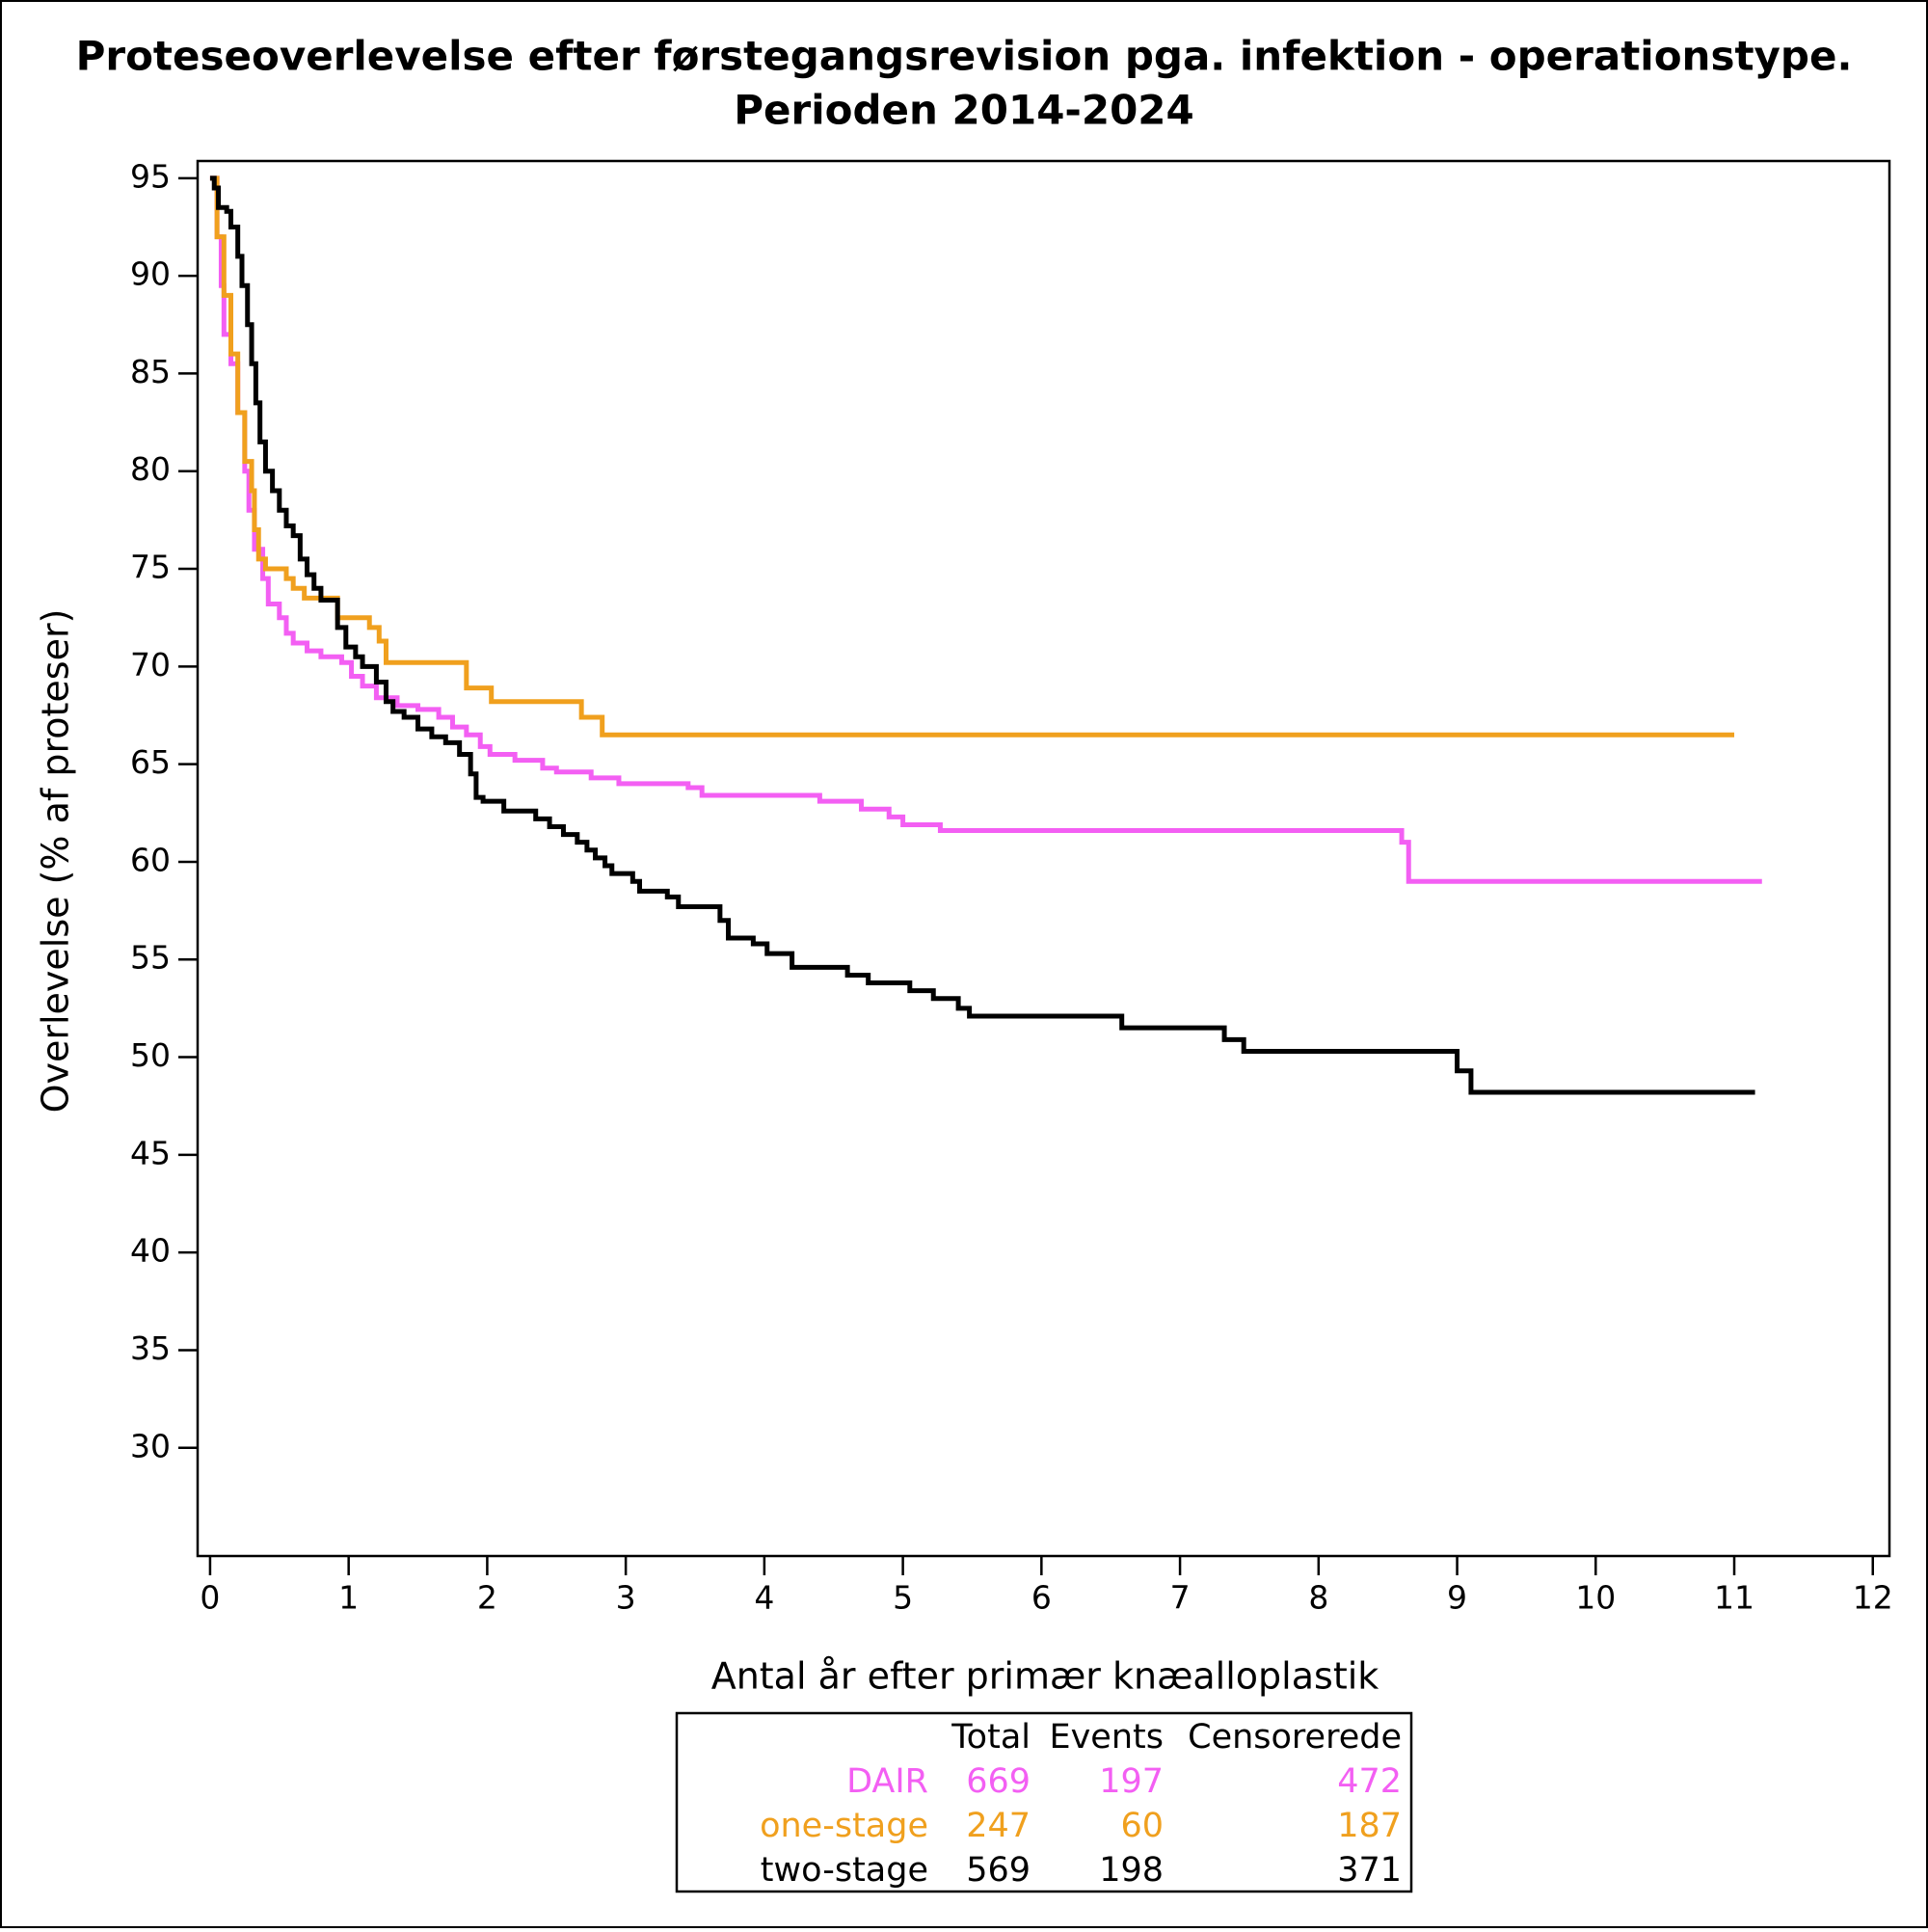 Image resolution: width=1928 pixels, height=1932 pixels. I want to click on y-tick-label: 95, so click(150, 176).